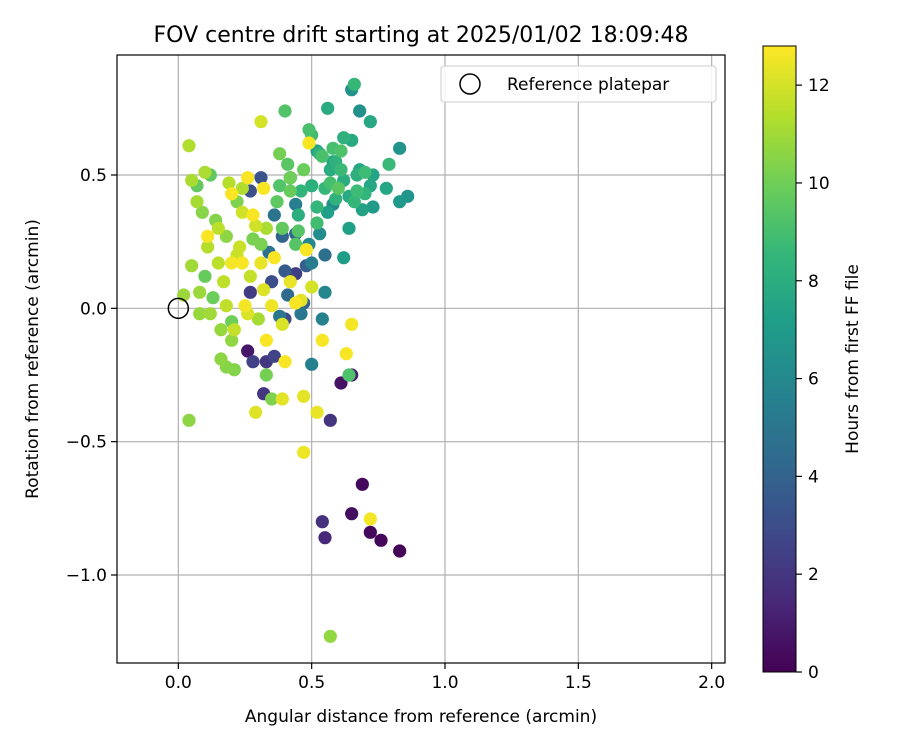 This screenshot has width=900, height=754. What do you see at coordinates (588, 85) in the screenshot?
I see `legend-entry-label: Reference platepar` at bounding box center [588, 85].